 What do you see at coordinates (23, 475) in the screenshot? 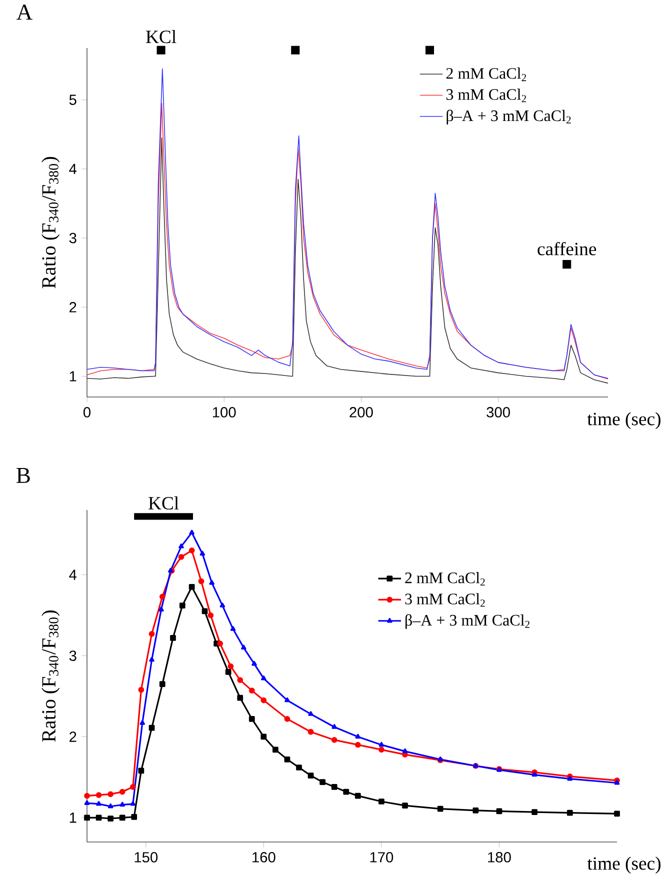
I see `chart-title: B` at bounding box center [23, 475].